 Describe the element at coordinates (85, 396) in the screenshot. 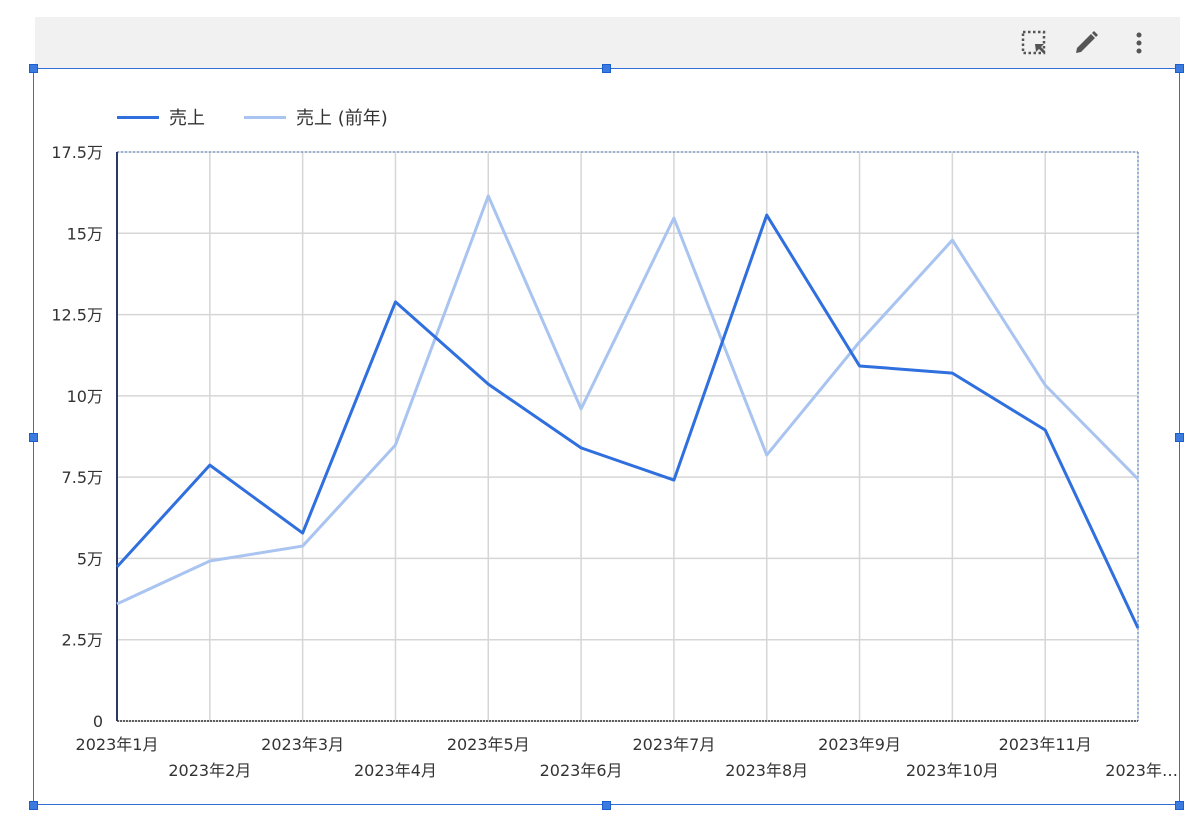

I see `y-tick-label: 10万` at that location.